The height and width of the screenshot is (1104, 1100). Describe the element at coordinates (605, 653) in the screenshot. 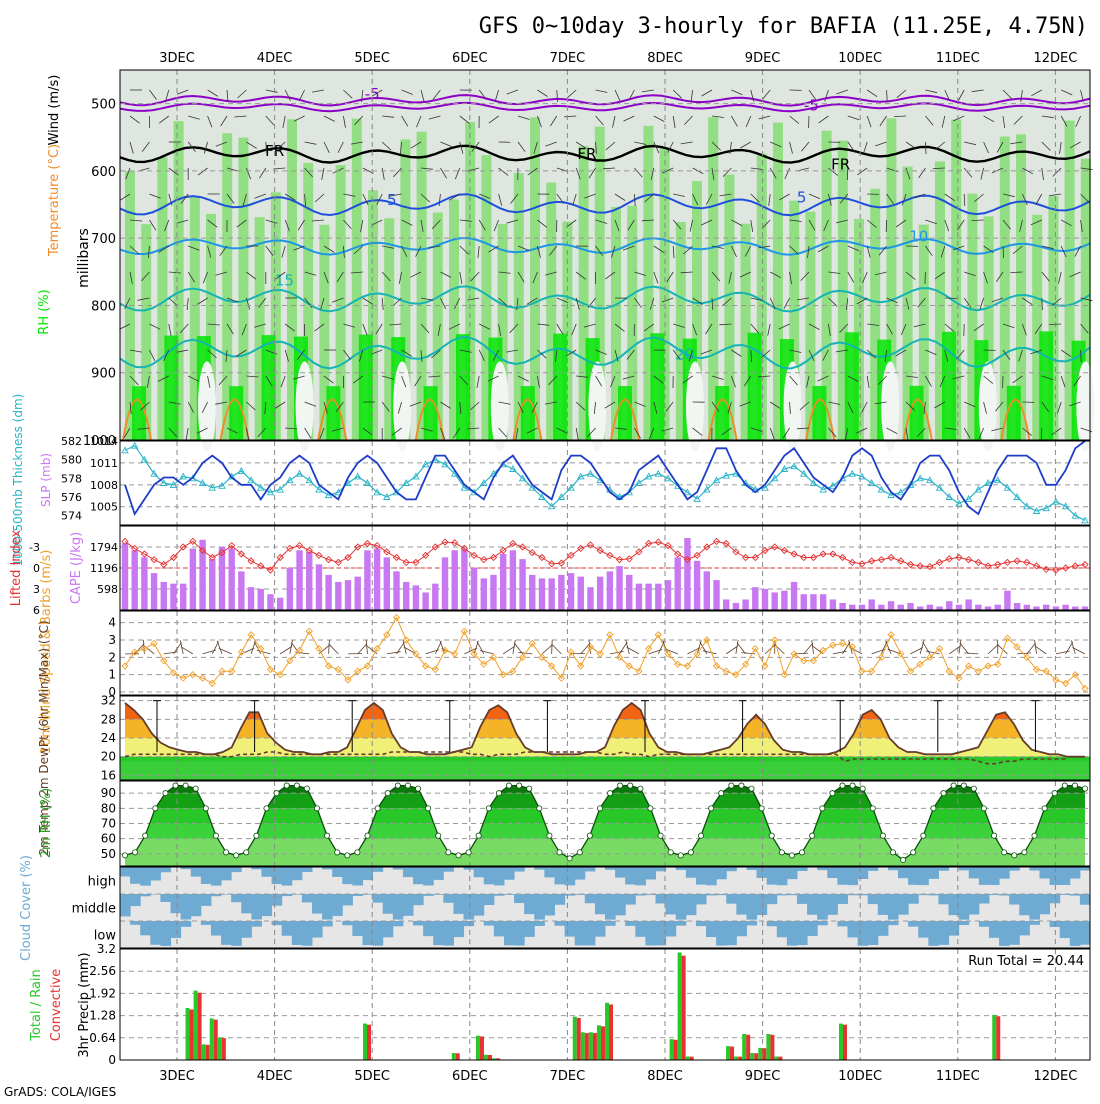

I see `wind-frame` at that location.